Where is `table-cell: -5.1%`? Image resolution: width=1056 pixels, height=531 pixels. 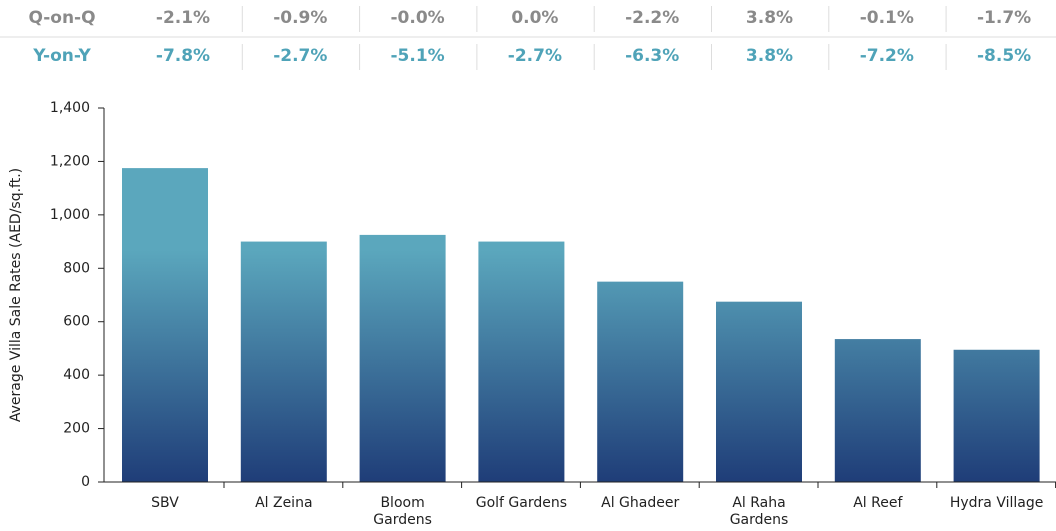 table-cell: -5.1% is located at coordinates (417, 56).